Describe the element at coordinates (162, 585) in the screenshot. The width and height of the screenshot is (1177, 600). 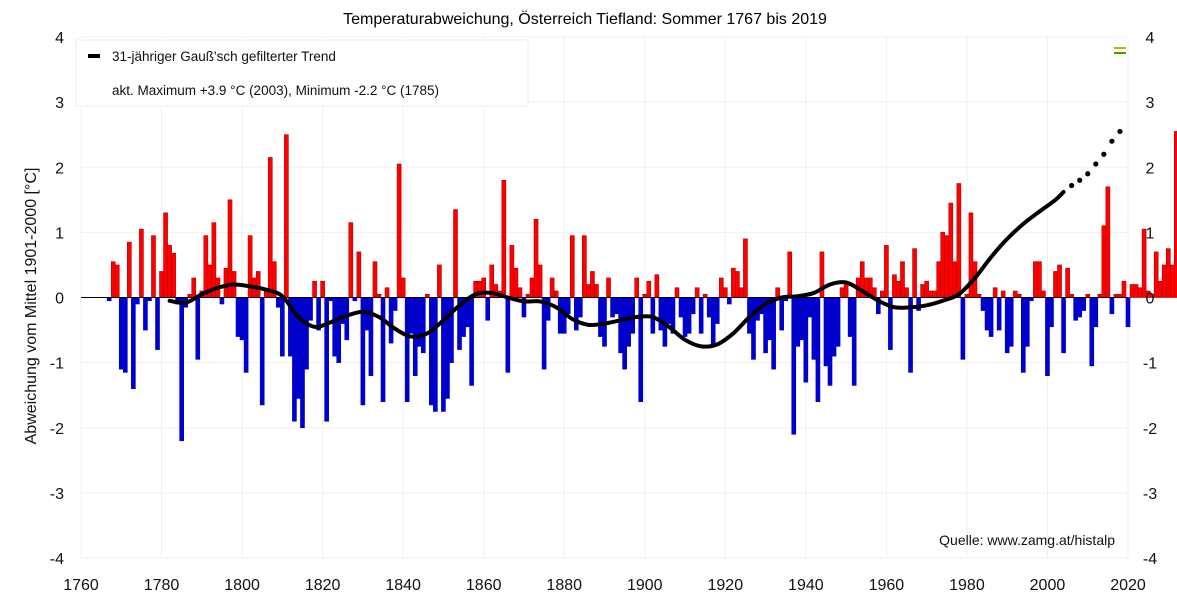
I see `x-tick-label: 1780` at that location.